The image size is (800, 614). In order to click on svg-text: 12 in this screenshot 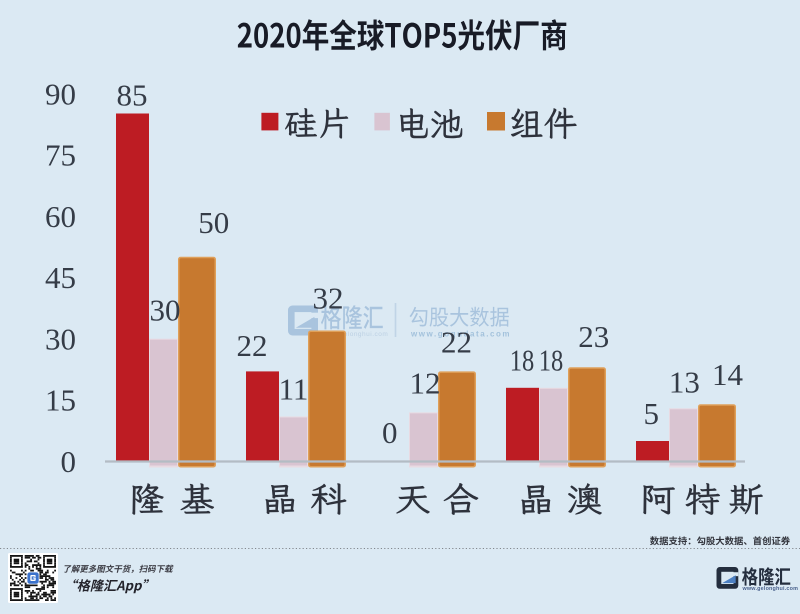, I will do `click(425, 383)`.